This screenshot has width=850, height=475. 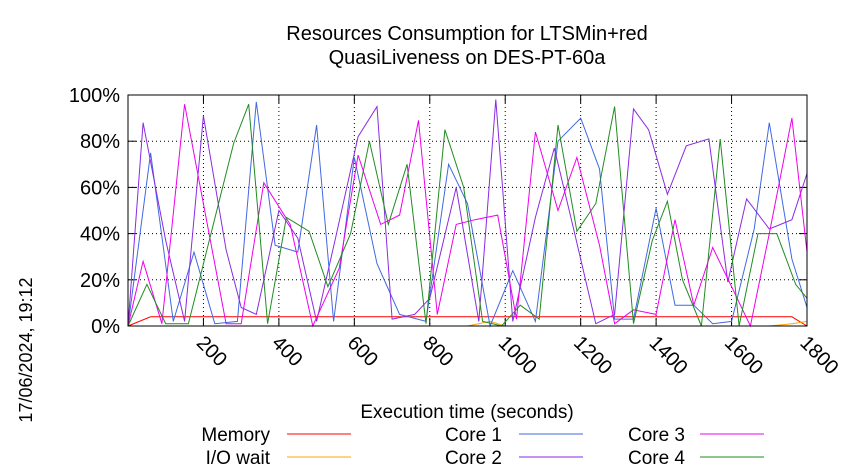 I want to click on x-tick-label: 600, so click(x=362, y=351).